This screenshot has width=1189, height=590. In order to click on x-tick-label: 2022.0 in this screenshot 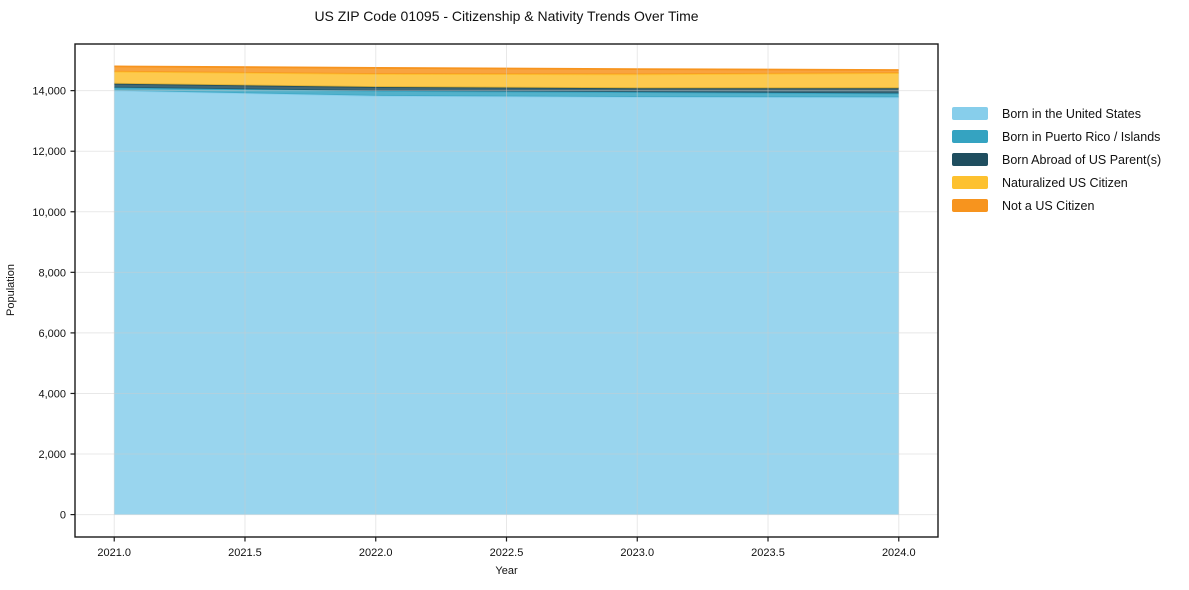, I will do `click(376, 553)`.